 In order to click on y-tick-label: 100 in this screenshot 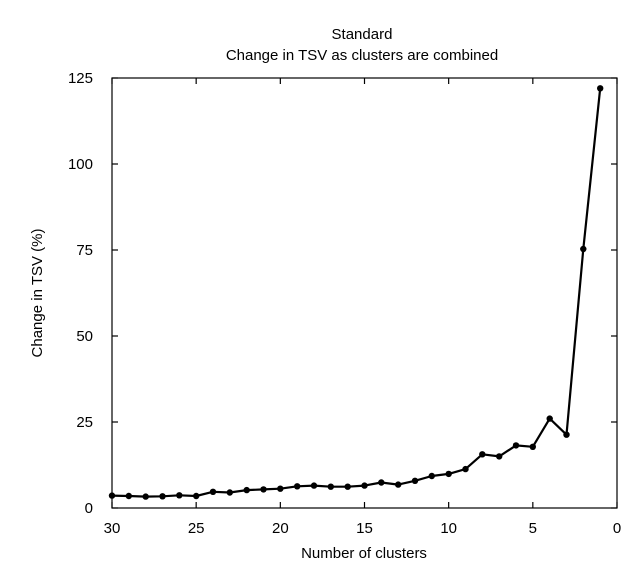, I will do `click(80, 164)`.